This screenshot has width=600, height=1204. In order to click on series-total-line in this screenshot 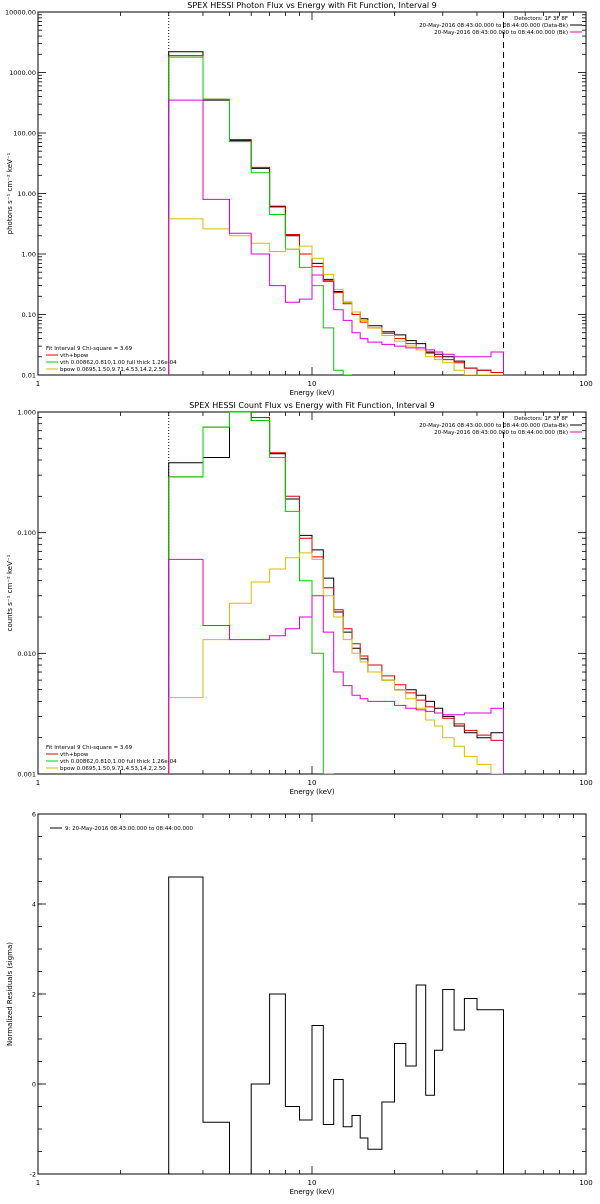, I will do `click(336, 215)`.